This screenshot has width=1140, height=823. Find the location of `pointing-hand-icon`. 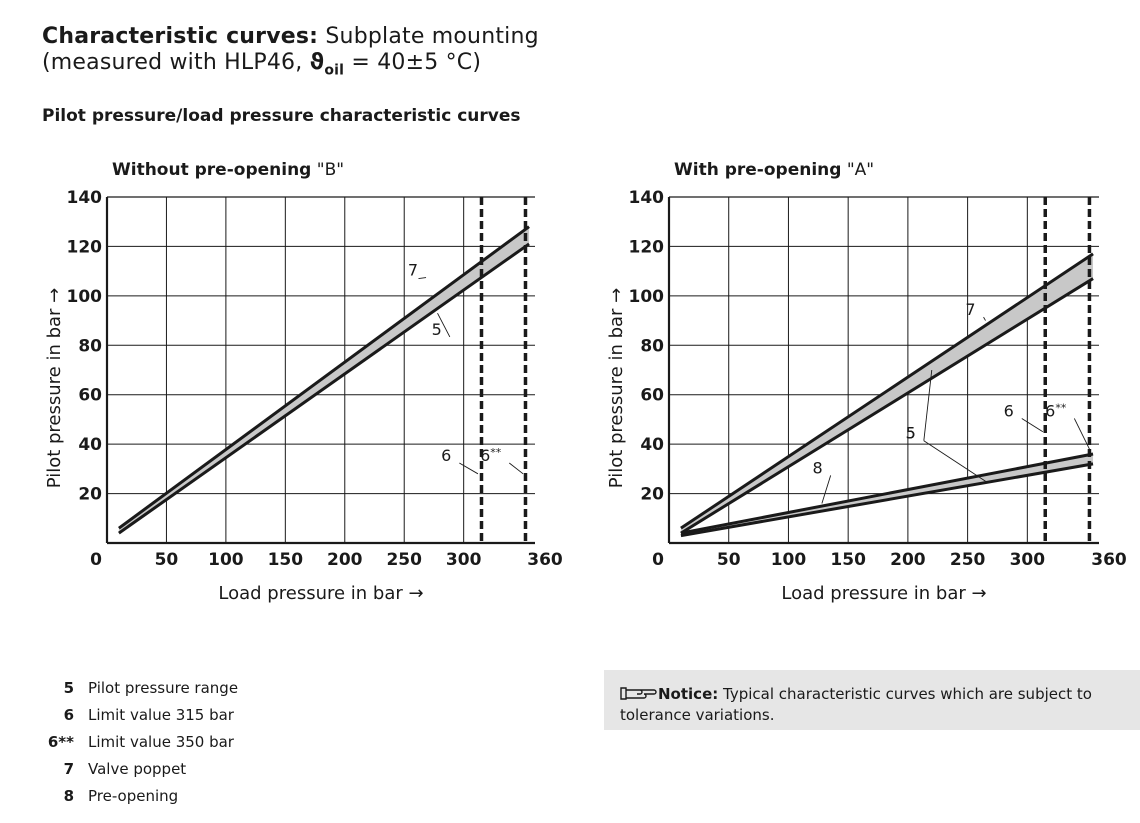

pointing-hand-icon is located at coordinates (639, 693).